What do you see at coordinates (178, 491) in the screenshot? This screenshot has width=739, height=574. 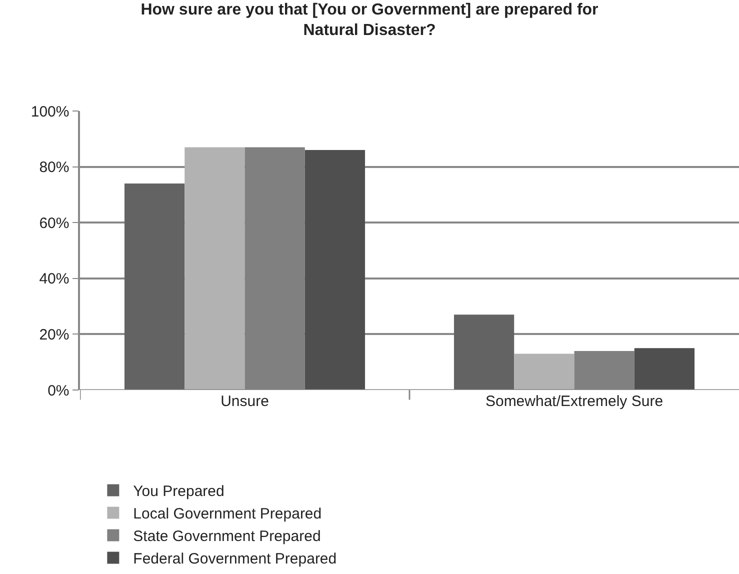 I see `legend-label: You Prepared` at bounding box center [178, 491].